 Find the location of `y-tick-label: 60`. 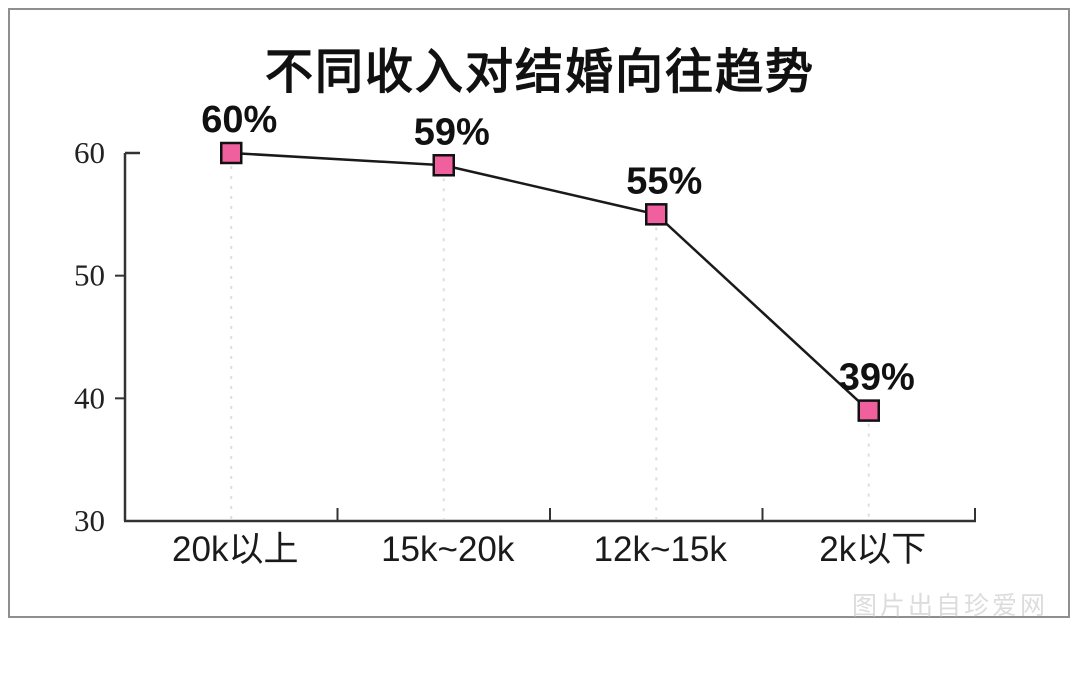

y-tick-label: 60 is located at coordinates (89, 152).